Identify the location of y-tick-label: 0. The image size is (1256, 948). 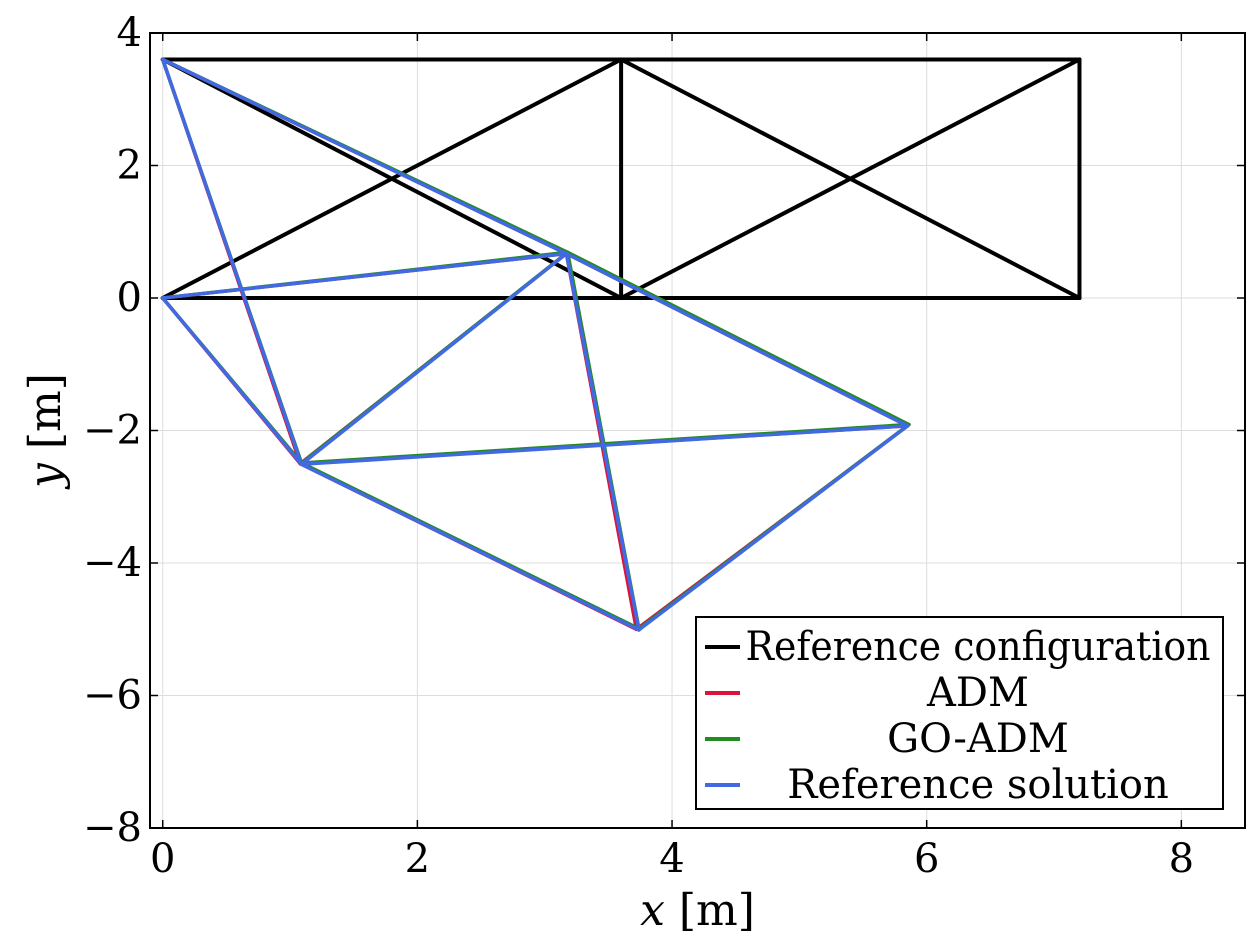
(129, 298).